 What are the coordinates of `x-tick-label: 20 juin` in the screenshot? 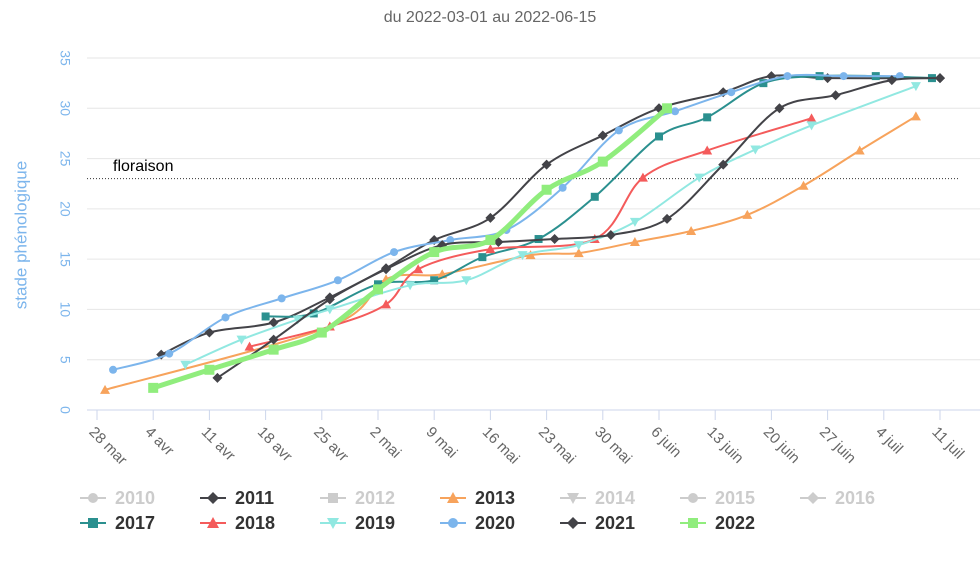 It's located at (781, 445).